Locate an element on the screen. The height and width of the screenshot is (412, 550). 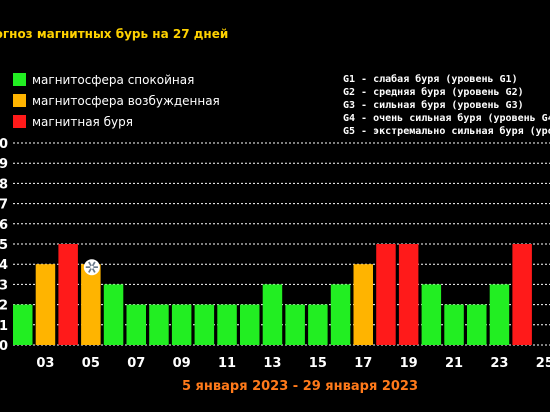
x-tick-label: 15 is located at coordinates (318, 363).